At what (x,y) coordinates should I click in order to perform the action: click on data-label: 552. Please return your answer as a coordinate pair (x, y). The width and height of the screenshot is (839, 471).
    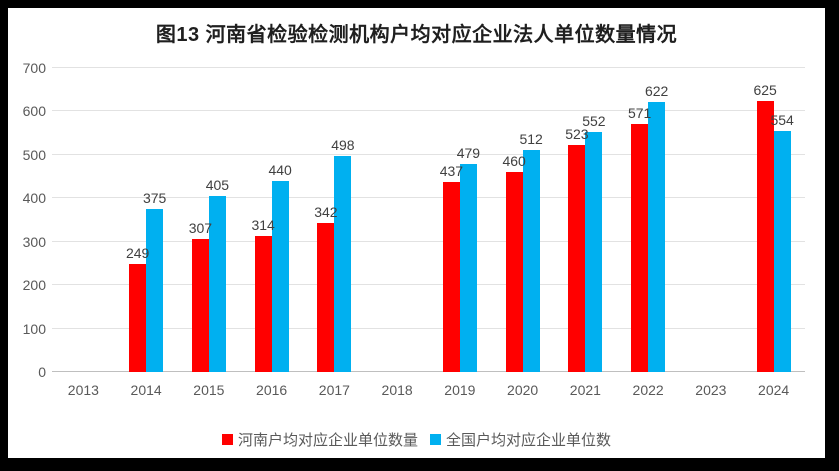
    Looking at the image, I should click on (594, 121).